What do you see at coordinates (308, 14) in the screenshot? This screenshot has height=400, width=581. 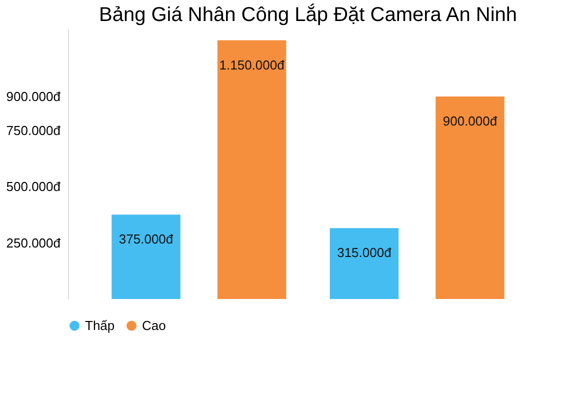 I see `chart-title: Bảng Giá Nhân Công Lắp Đặt Camera An Ninh` at bounding box center [308, 14].